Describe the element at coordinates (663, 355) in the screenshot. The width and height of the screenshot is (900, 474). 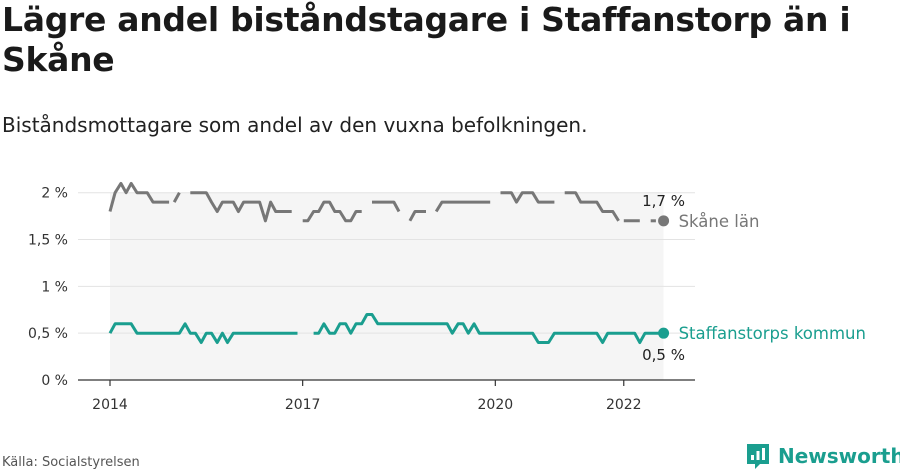
I see `series-end-value-staffanstorp: 0,5 %` at that location.